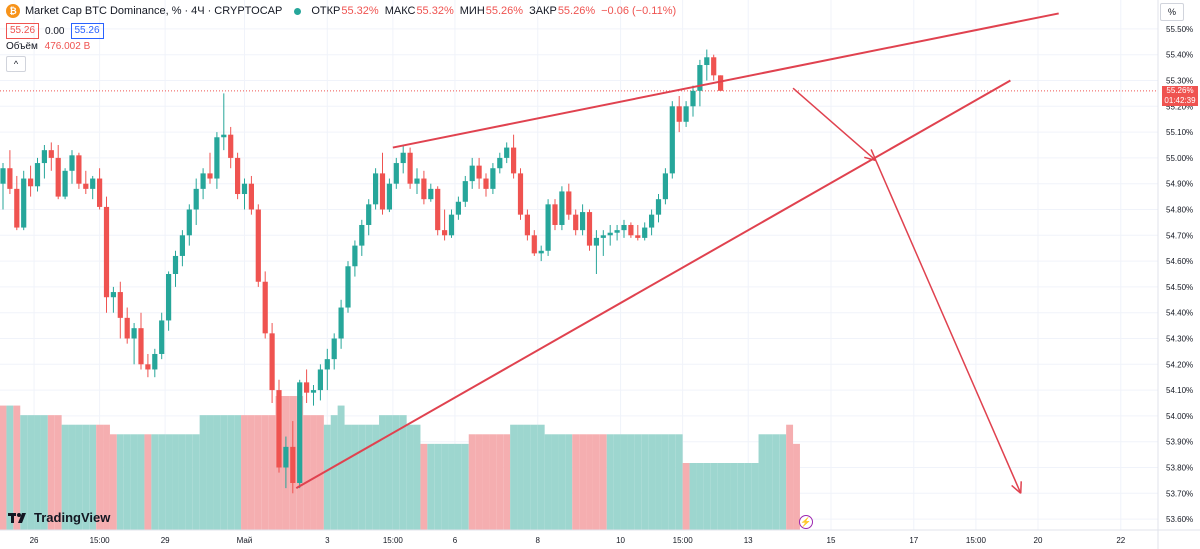  I want to click on x-tick-label: 3, so click(327, 540).